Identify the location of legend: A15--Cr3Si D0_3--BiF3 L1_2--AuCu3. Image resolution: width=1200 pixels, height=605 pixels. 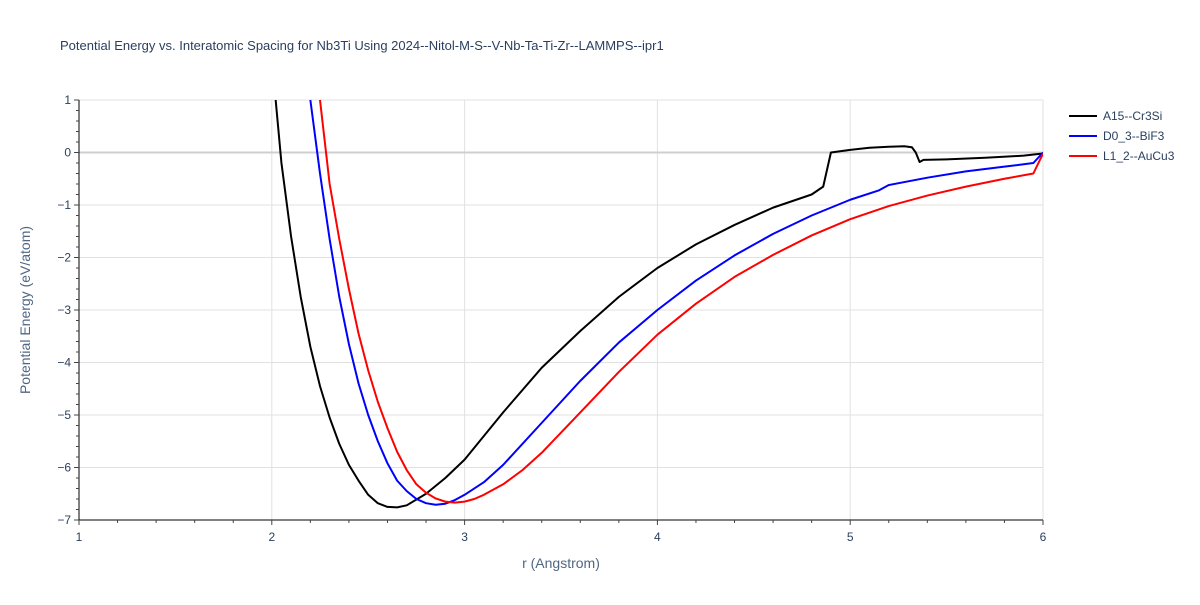
(1122, 136).